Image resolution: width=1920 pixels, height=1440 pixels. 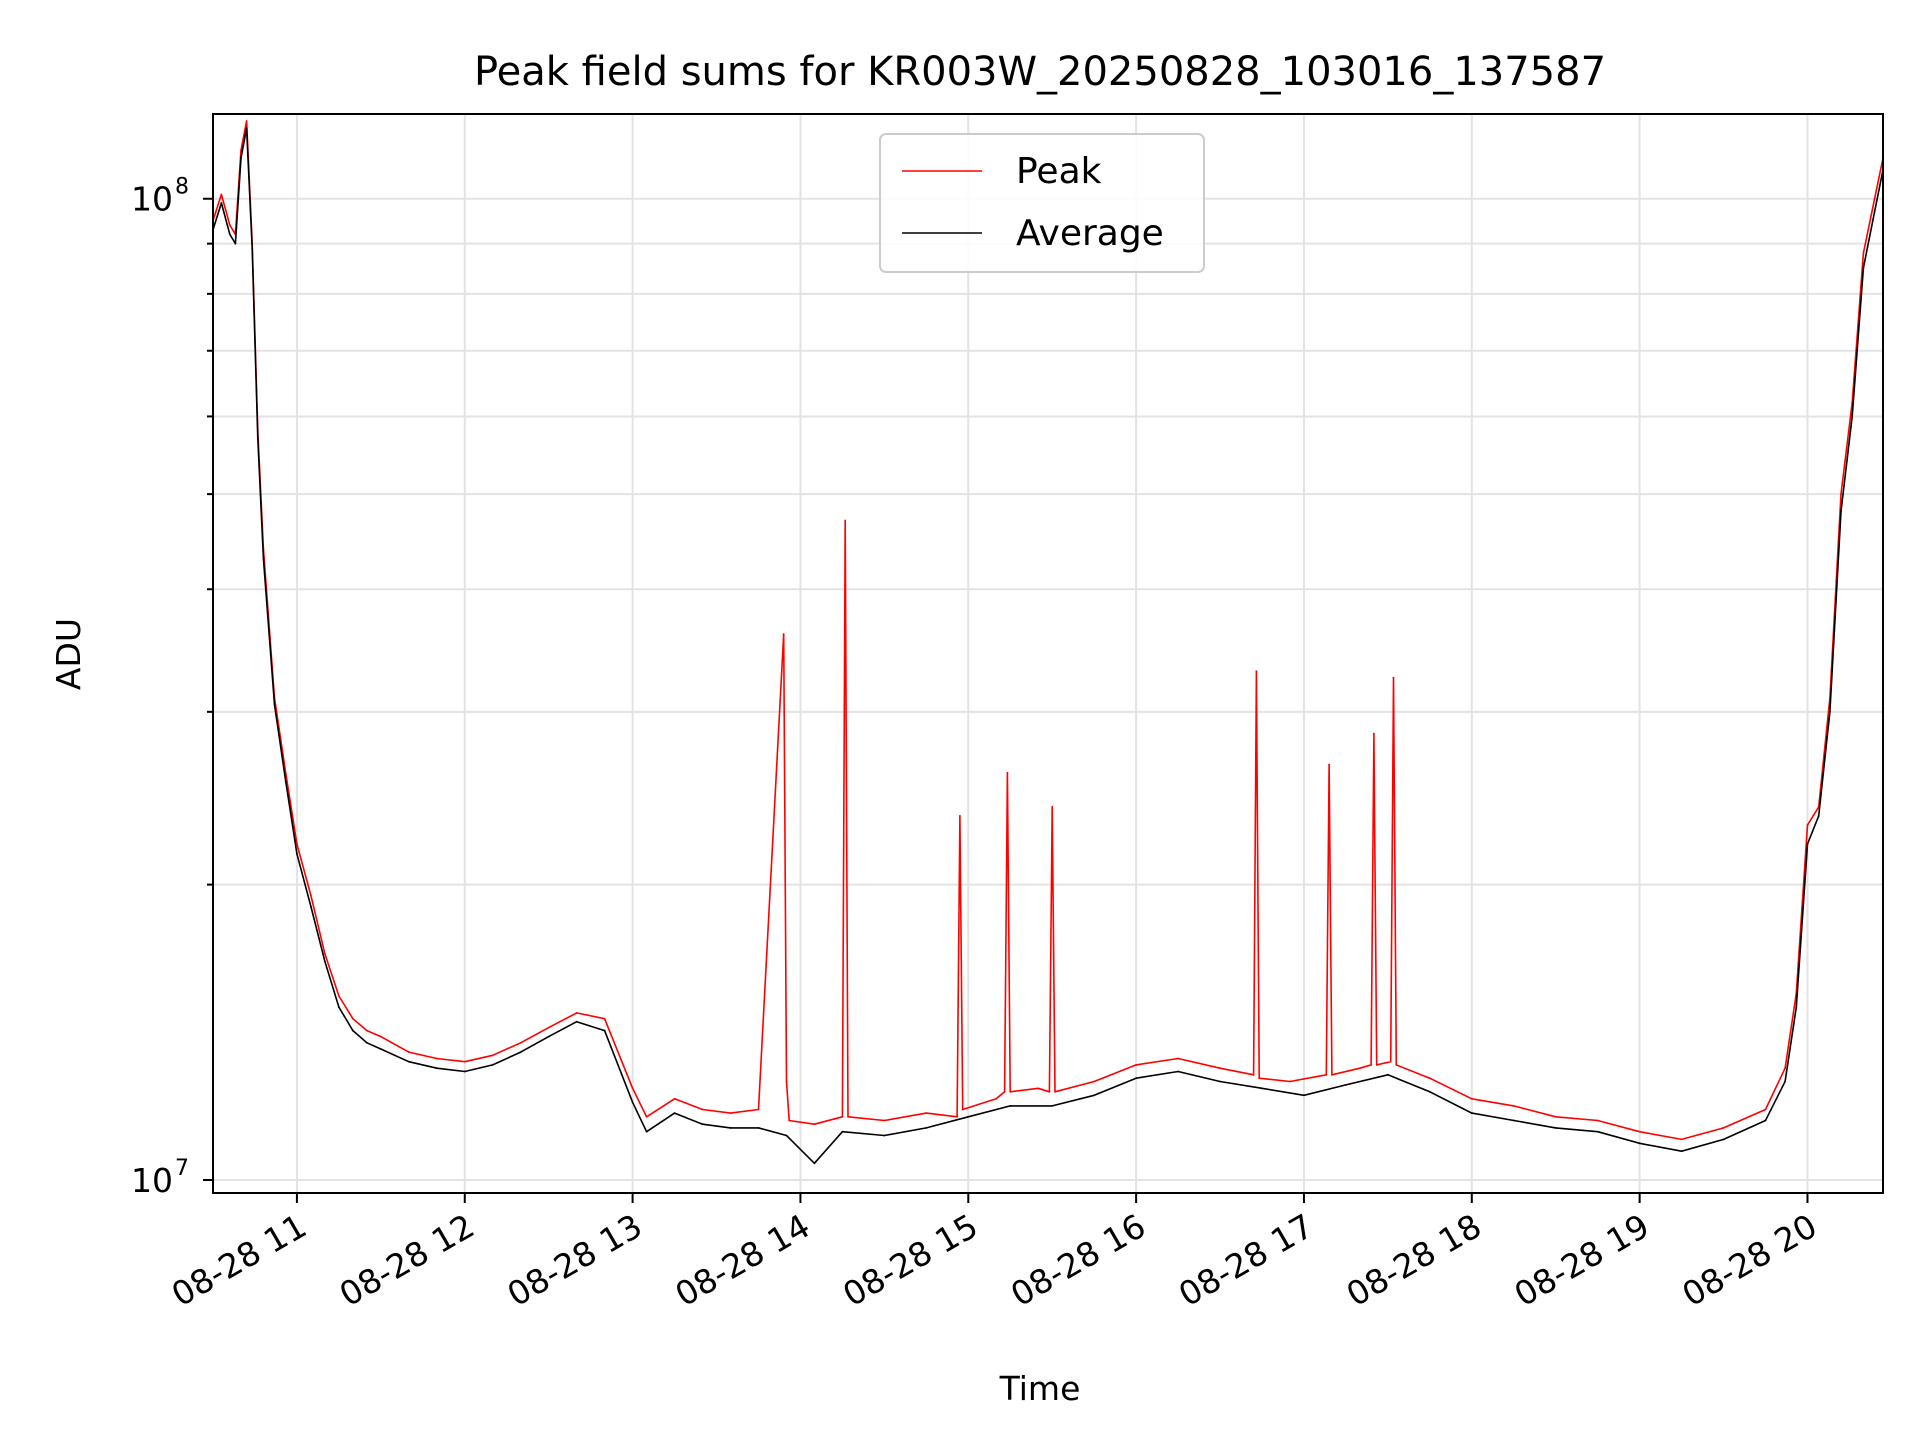 I want to click on y-tick-exponent: 8, so click(x=182, y=187).